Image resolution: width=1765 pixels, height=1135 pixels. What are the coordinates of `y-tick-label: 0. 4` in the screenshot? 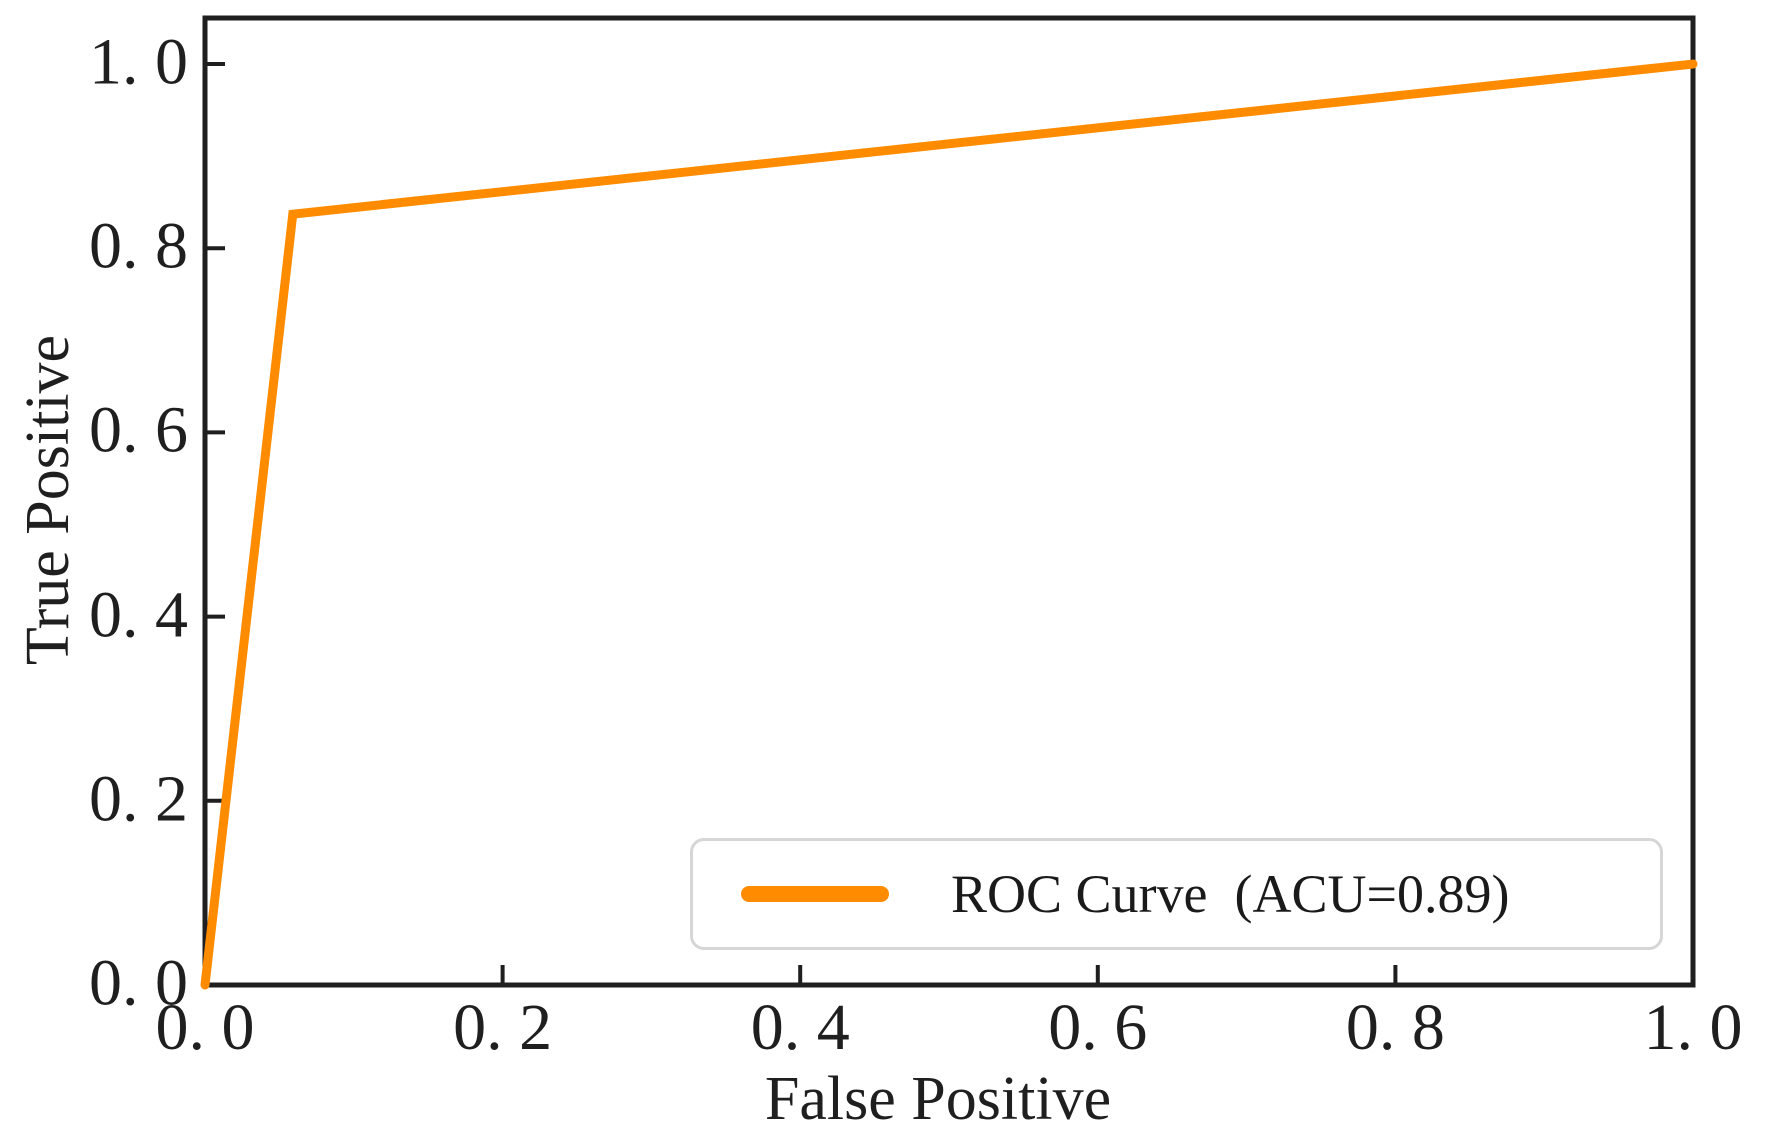 It's located at (138, 615).